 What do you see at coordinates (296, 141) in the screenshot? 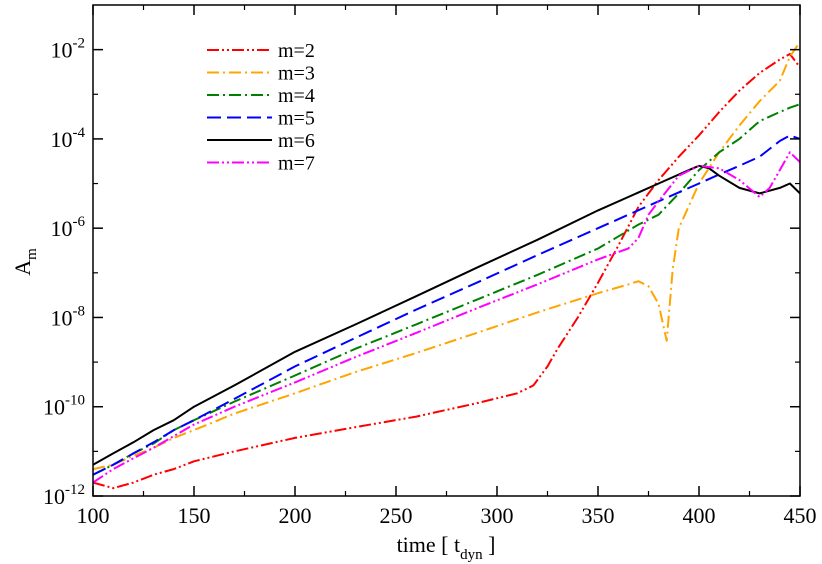
I see `legend-label: m=6` at bounding box center [296, 141].